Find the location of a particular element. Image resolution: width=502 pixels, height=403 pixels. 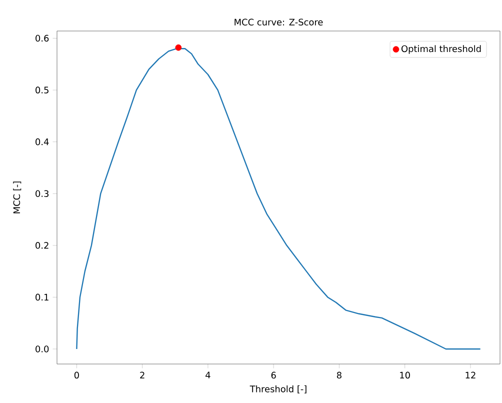

y-tick-label: 0.2 is located at coordinates (42, 245).